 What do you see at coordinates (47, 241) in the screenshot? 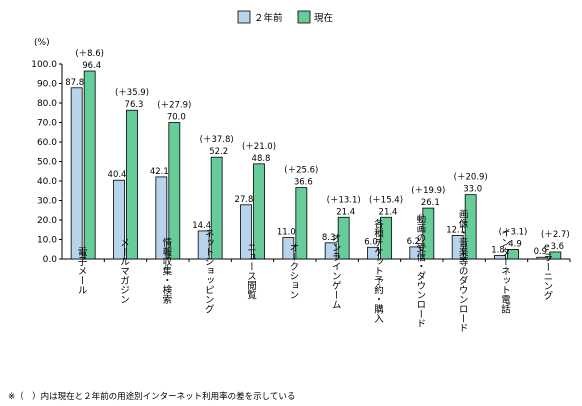
I see `y-tick-label: 10.0` at bounding box center [47, 241].